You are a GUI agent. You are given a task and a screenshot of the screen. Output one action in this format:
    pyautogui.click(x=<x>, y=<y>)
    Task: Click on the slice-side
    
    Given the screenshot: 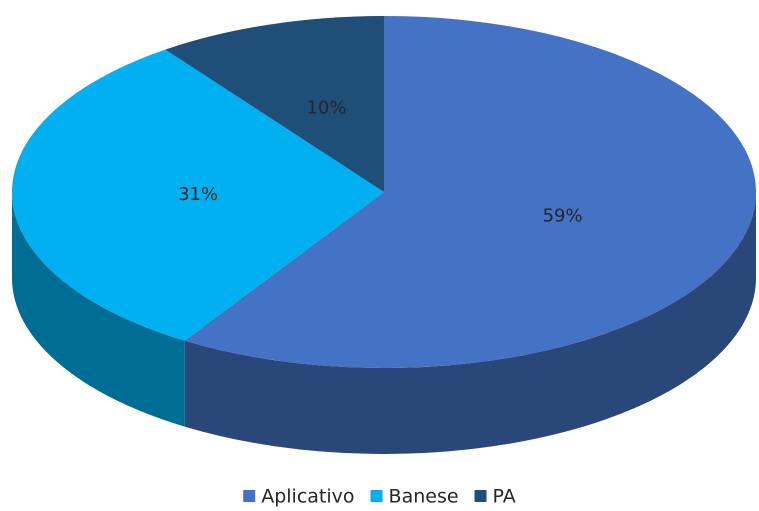 What is the action you would take?
    pyautogui.click(x=98, y=309)
    